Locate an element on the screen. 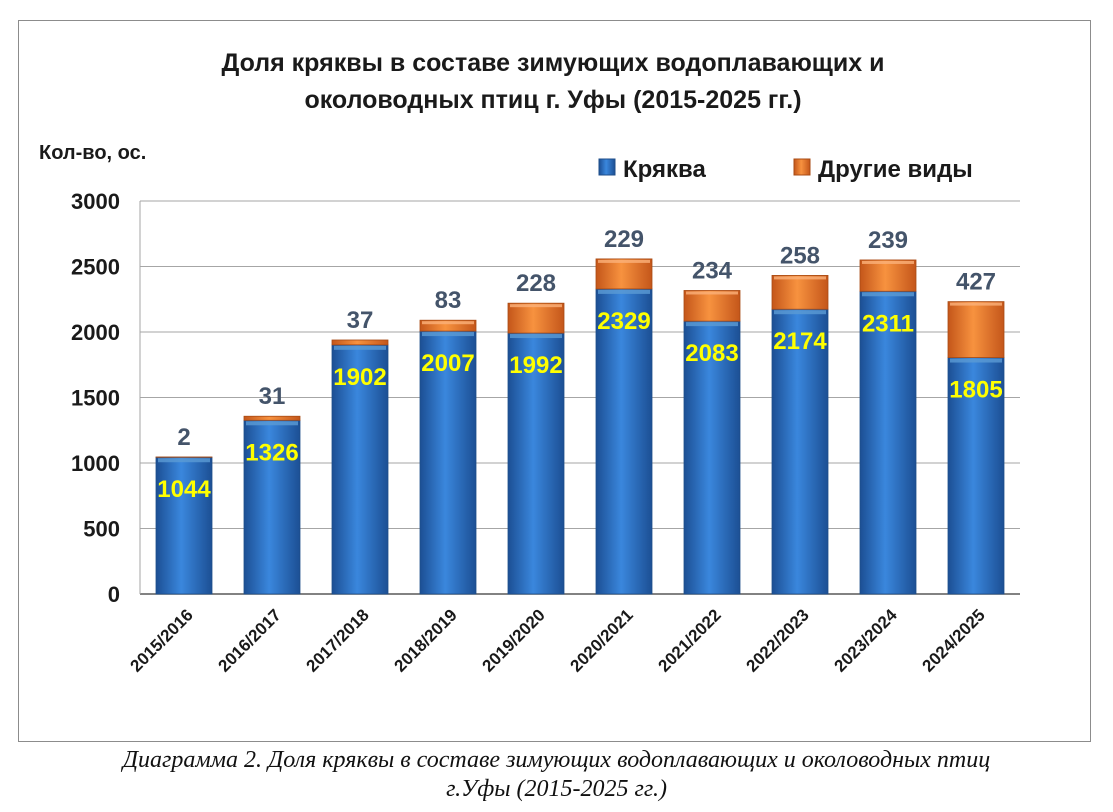 Image resolution: width=1113 pixels, height=812 pixels. data-label-kryakva: 1992 is located at coordinates (535, 365).